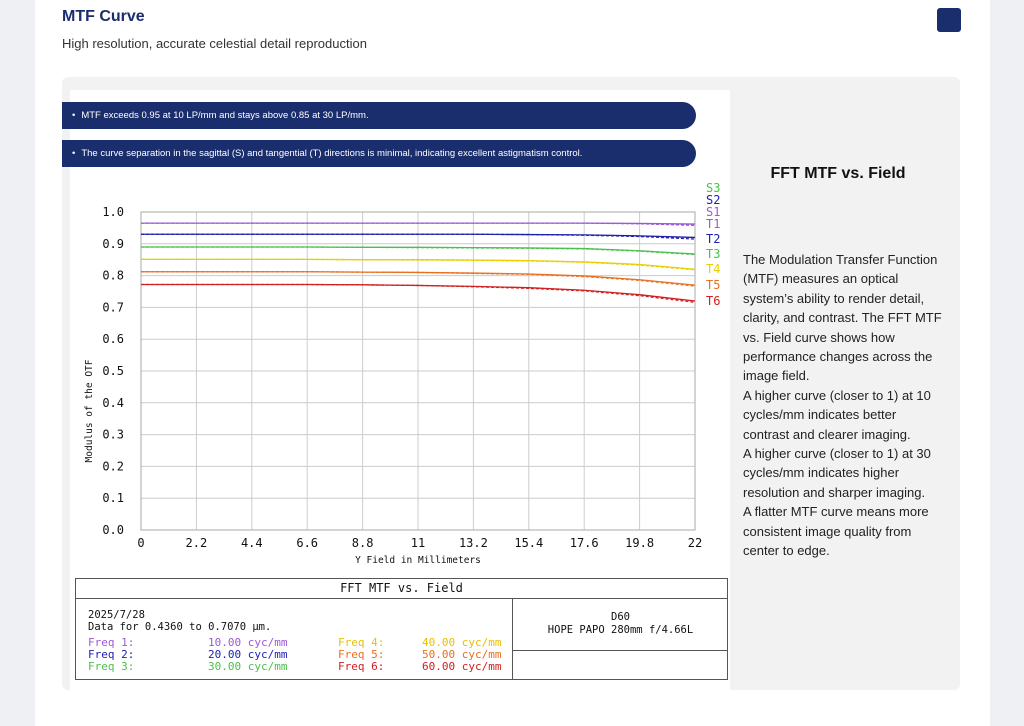 This screenshot has height=726, width=1024. What do you see at coordinates (620, 639) in the screenshot?
I see `lens-box: D60 HOPE PAPO 280mm f/4.66L` at bounding box center [620, 639].